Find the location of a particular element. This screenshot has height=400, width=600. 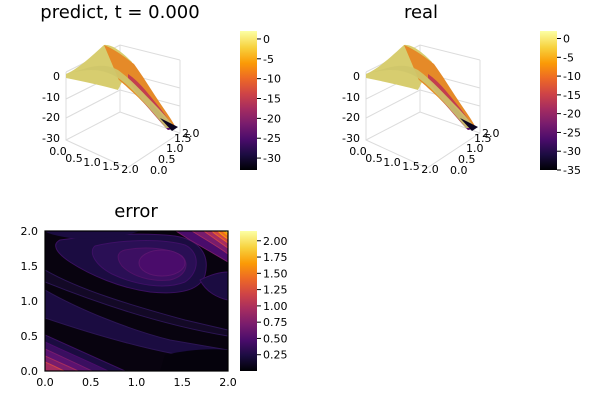

predict-x-ticks: 0.00.5 1.0 1.5 2.0 is located at coordinates (94, 160).